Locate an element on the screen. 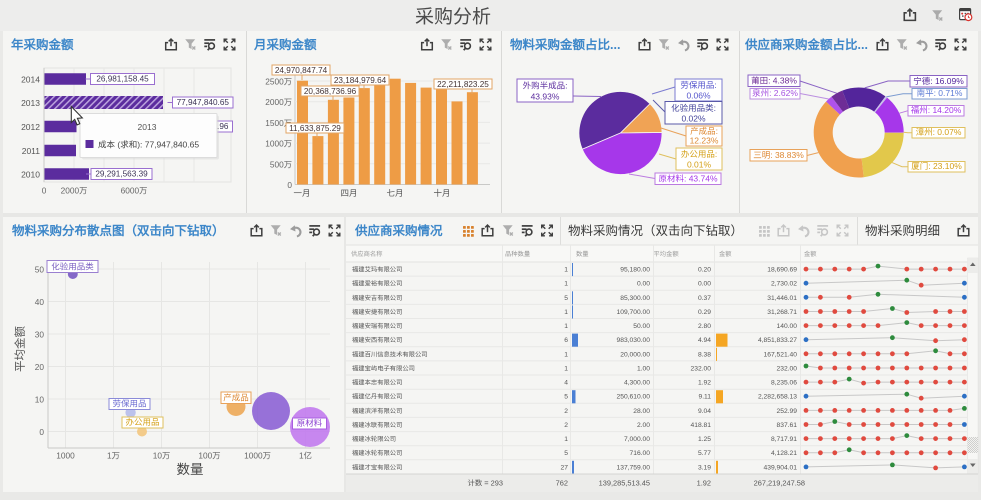 Image resolution: width=981 pixels, height=500 pixels. svg-text: 福建滨洋有限公司 is located at coordinates (377, 411).